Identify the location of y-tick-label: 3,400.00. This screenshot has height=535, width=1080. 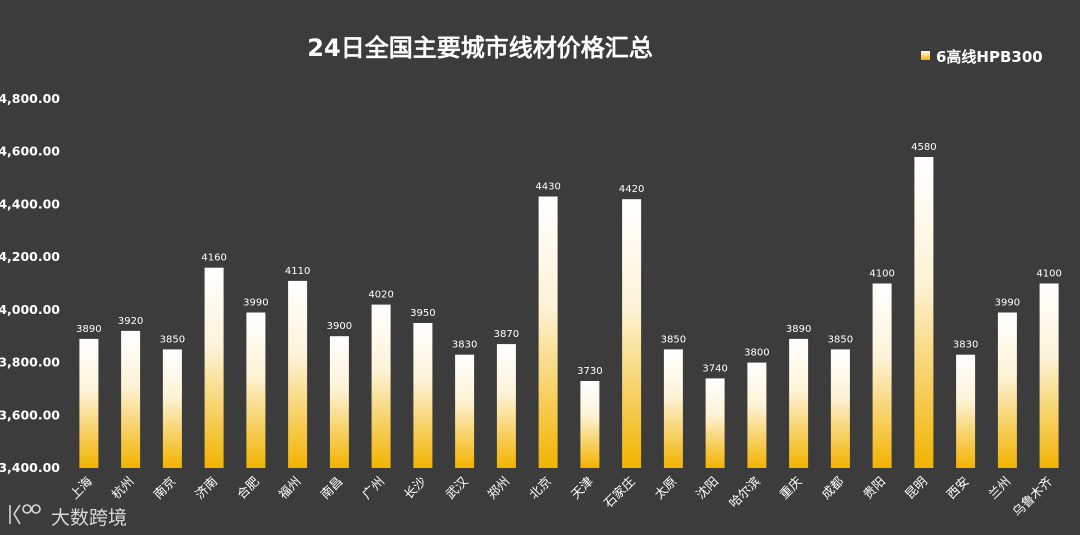
(30, 467).